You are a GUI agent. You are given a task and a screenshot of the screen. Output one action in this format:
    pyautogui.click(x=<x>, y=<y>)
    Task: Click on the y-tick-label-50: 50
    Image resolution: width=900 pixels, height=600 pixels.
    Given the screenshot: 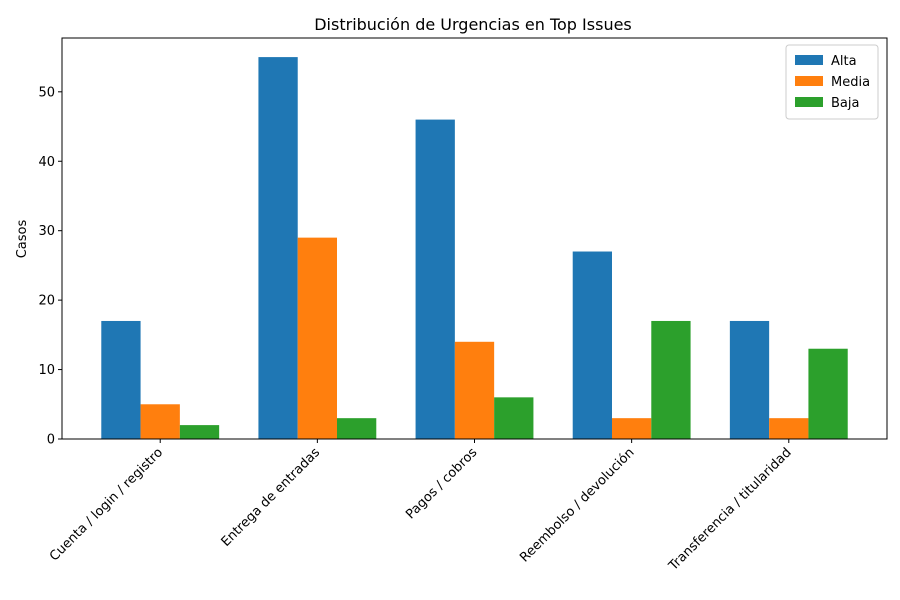 What is the action you would take?
    pyautogui.click(x=46, y=92)
    